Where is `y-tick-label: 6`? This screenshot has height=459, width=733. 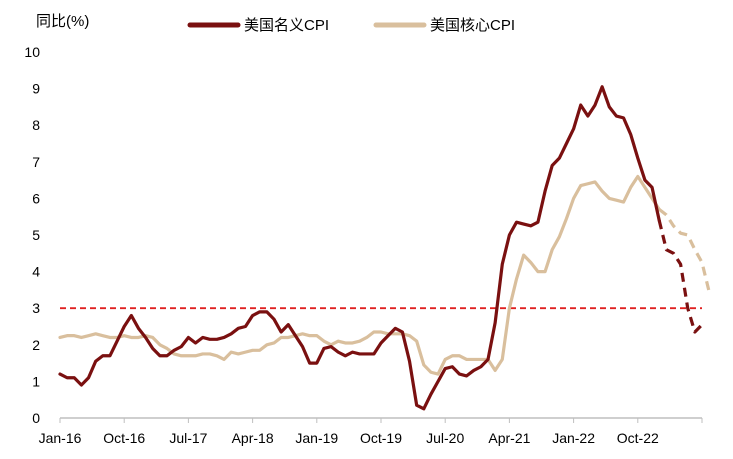 y-tick-label: 6 is located at coordinates (36, 198).